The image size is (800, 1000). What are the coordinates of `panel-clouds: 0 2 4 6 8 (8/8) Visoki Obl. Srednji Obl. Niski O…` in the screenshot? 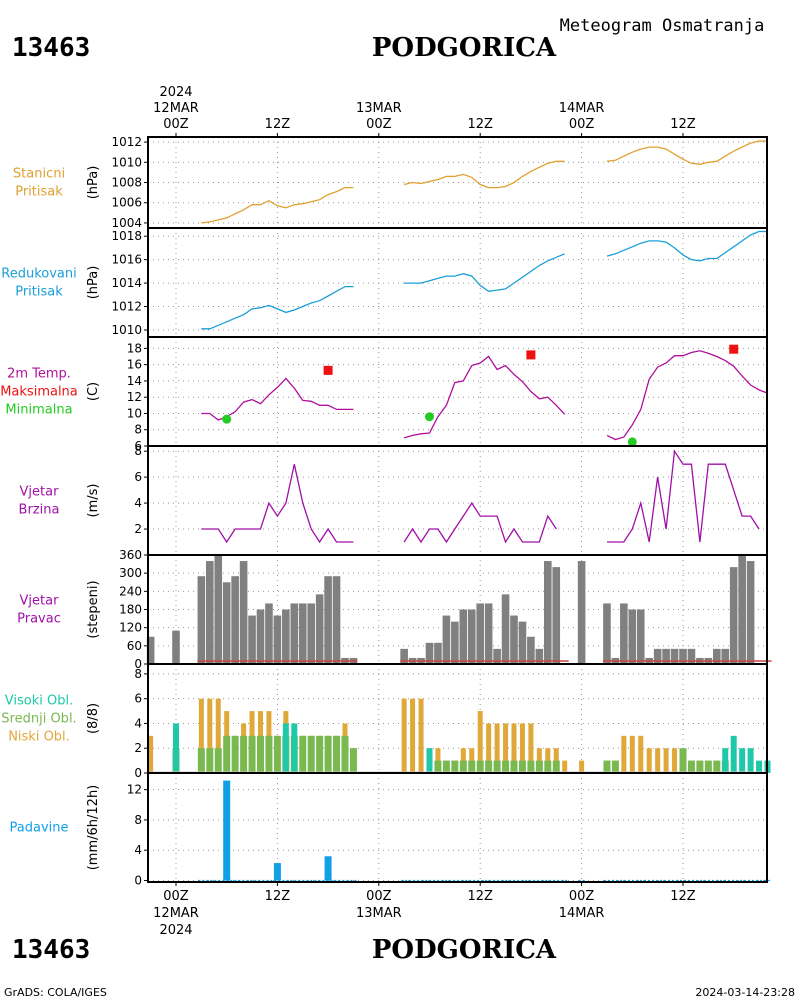 It's located at (386, 721).